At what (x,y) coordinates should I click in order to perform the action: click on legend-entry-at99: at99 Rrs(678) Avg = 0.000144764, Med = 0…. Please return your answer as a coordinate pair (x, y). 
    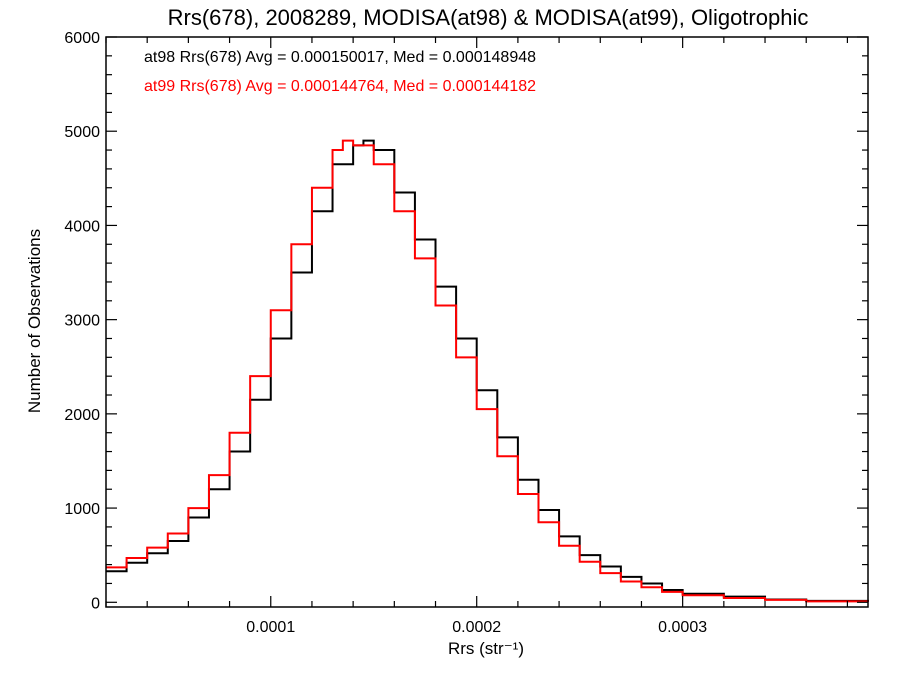
    Looking at the image, I should click on (340, 86).